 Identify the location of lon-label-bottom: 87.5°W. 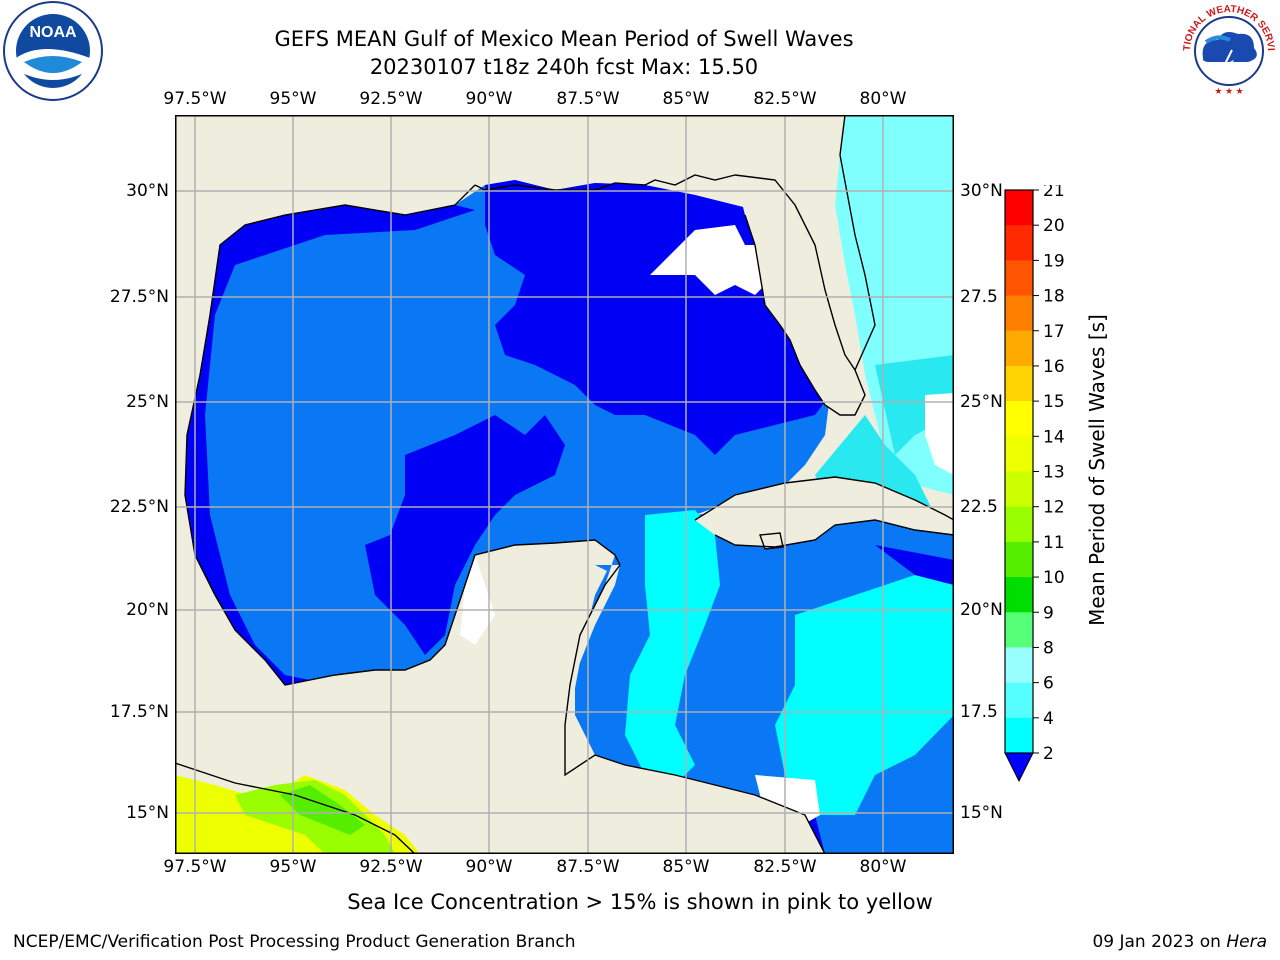
(588, 867).